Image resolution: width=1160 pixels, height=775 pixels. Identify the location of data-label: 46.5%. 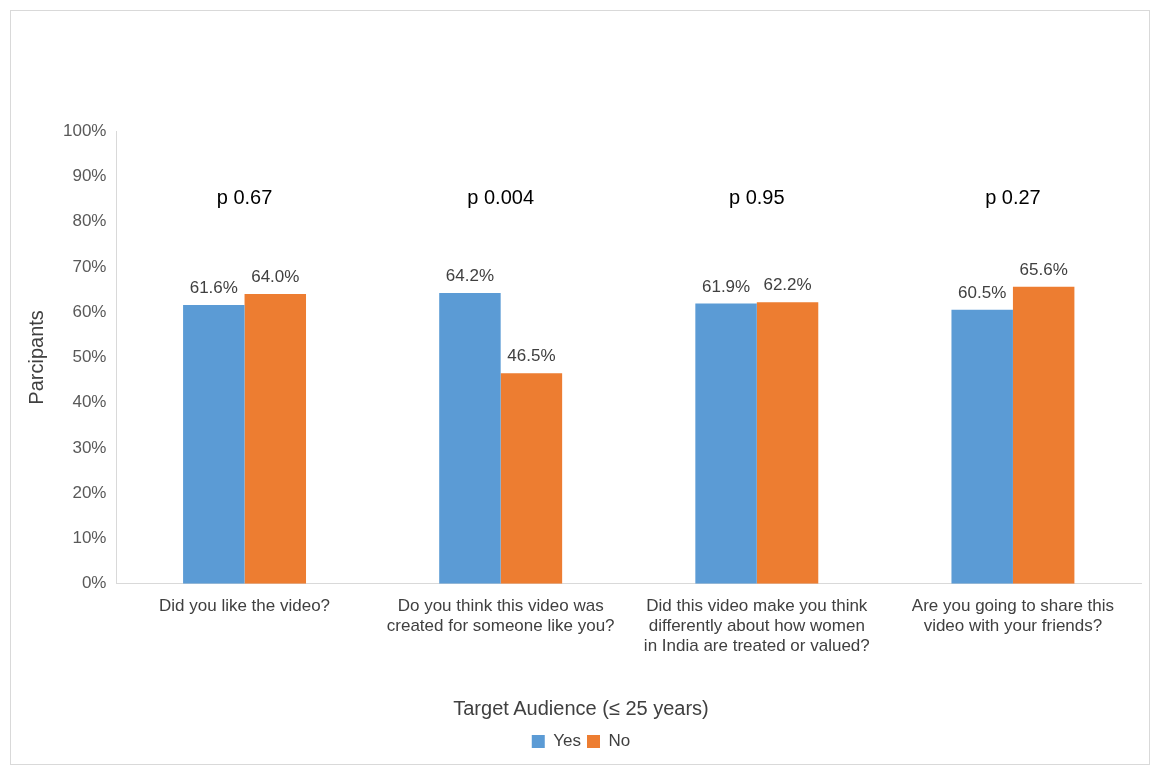
(531, 356).